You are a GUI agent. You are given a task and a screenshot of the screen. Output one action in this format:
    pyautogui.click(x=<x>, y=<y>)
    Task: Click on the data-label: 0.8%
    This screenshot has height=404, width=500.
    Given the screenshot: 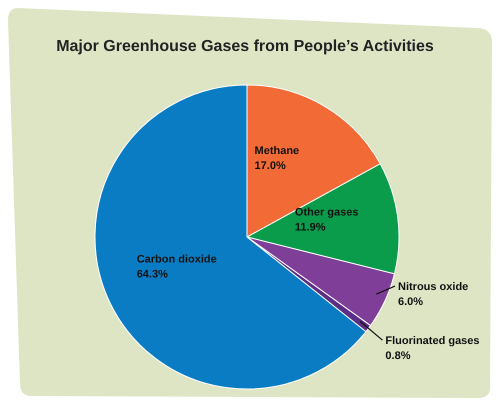 What is the action you would take?
    pyautogui.click(x=398, y=356)
    